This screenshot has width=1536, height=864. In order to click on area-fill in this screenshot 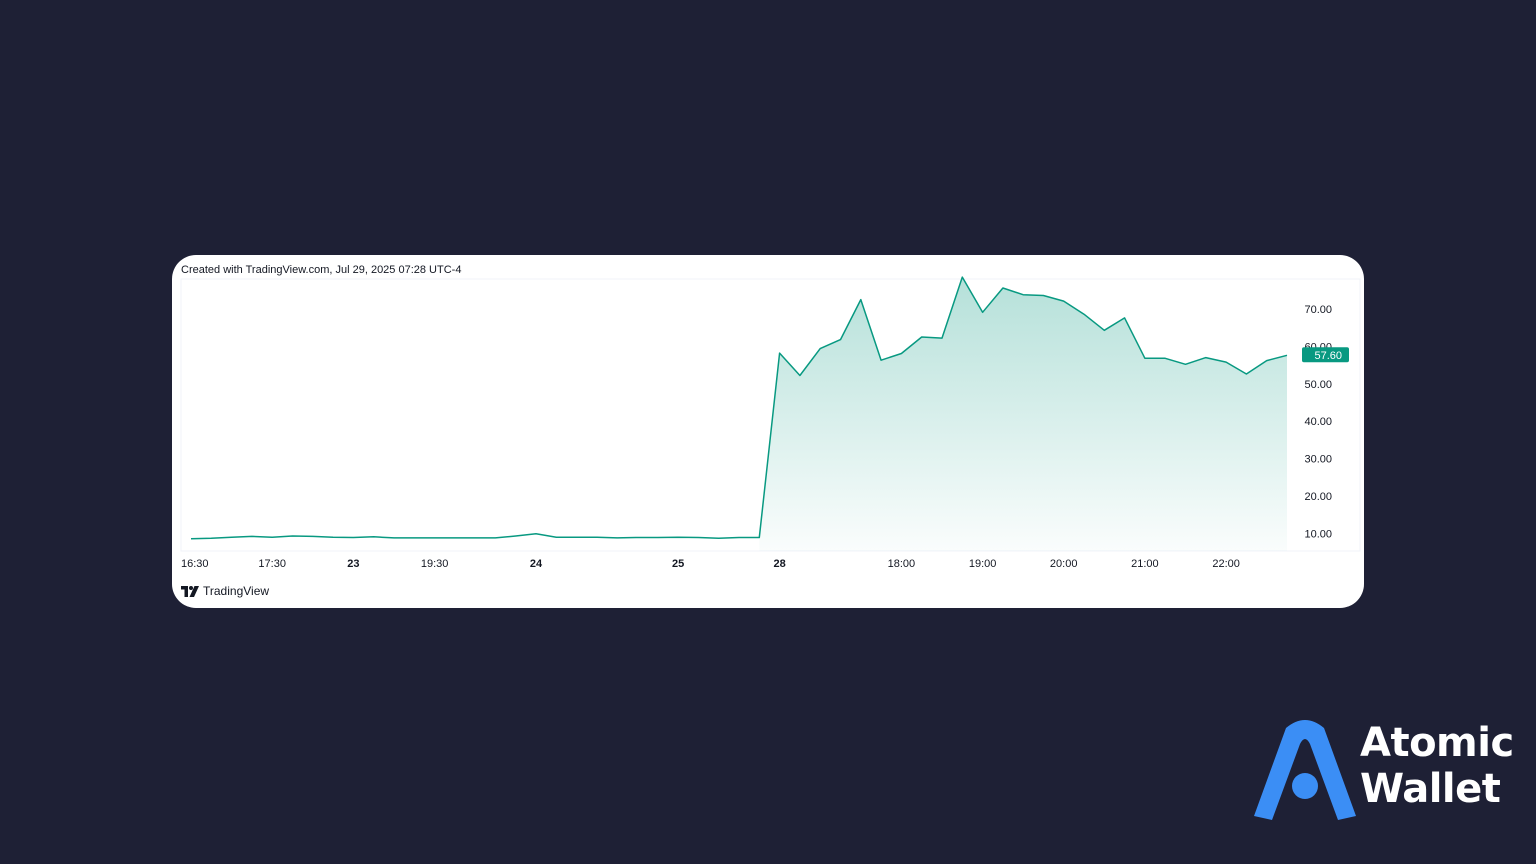, I will do `click(1023, 414)`.